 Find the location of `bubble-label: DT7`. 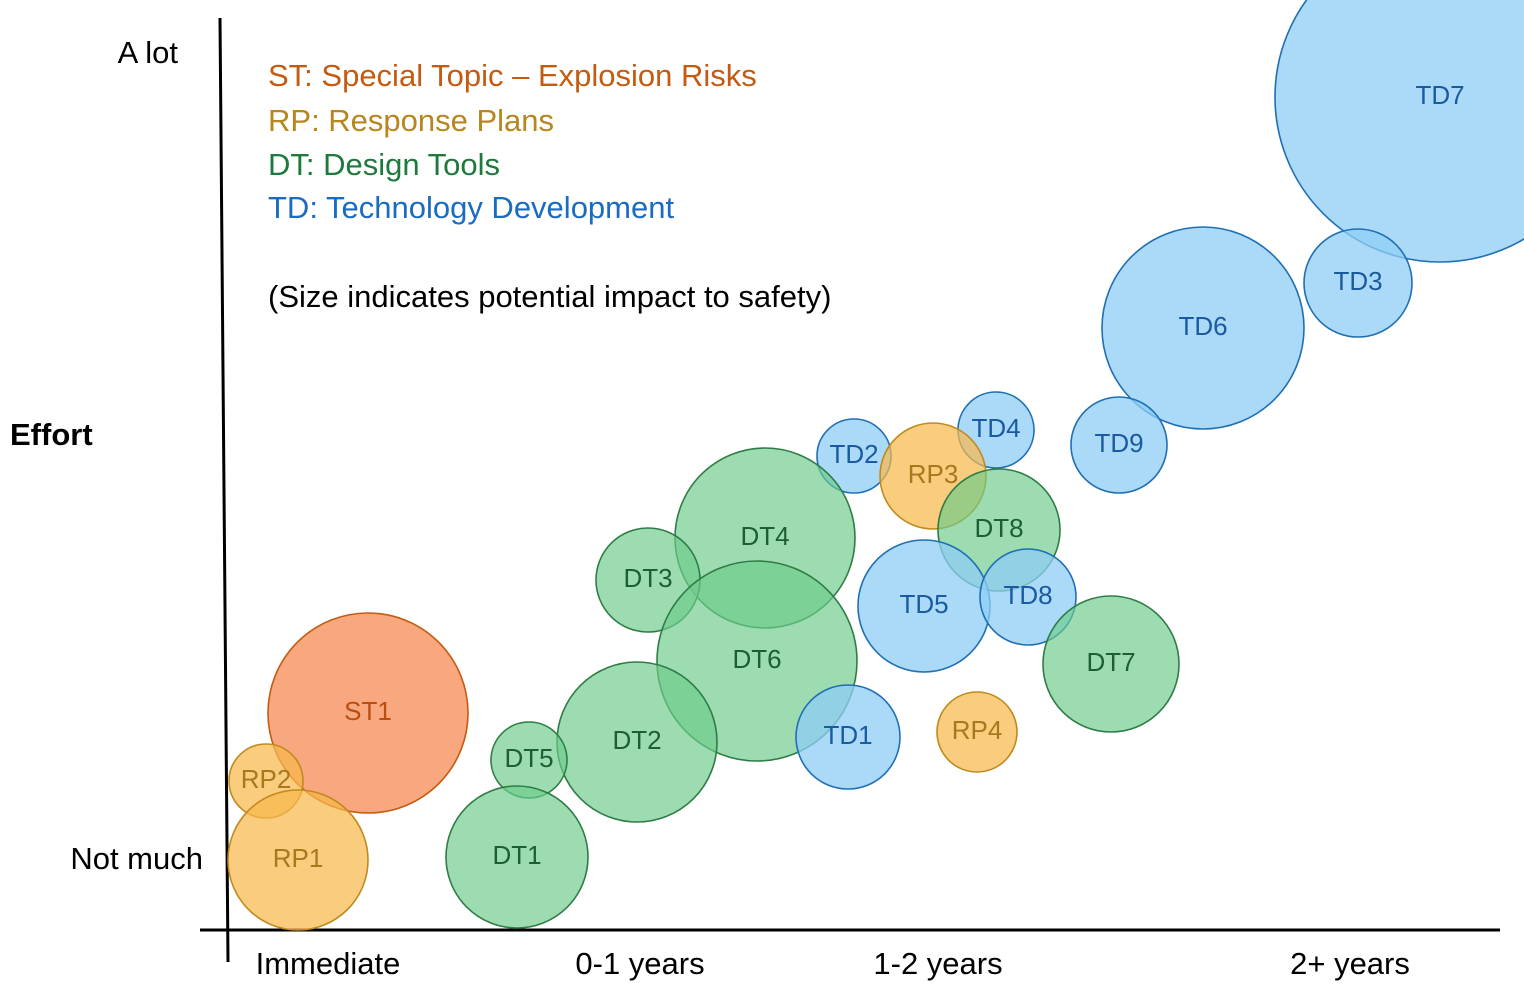

bubble-label: DT7 is located at coordinates (1110, 662).